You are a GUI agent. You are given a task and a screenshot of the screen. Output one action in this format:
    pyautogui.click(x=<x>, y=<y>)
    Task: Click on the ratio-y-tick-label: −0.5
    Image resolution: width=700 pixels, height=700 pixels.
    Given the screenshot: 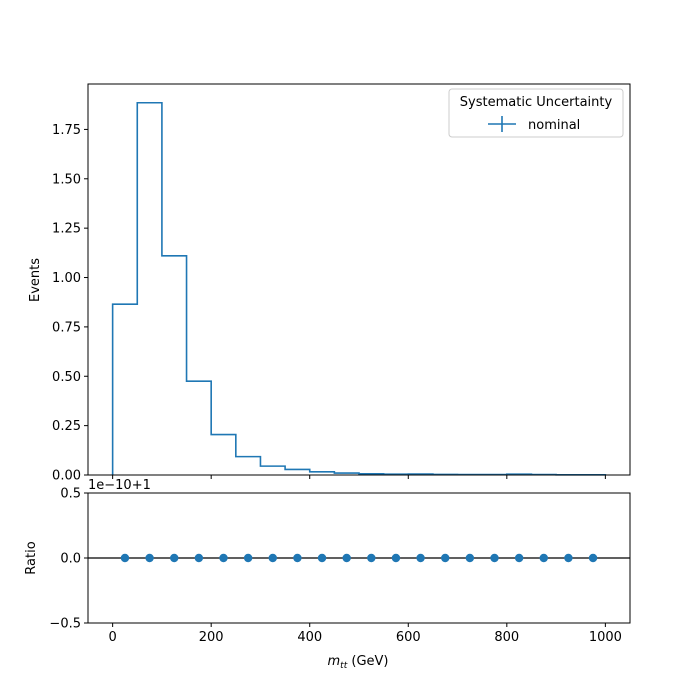 What is the action you would take?
    pyautogui.click(x=65, y=624)
    